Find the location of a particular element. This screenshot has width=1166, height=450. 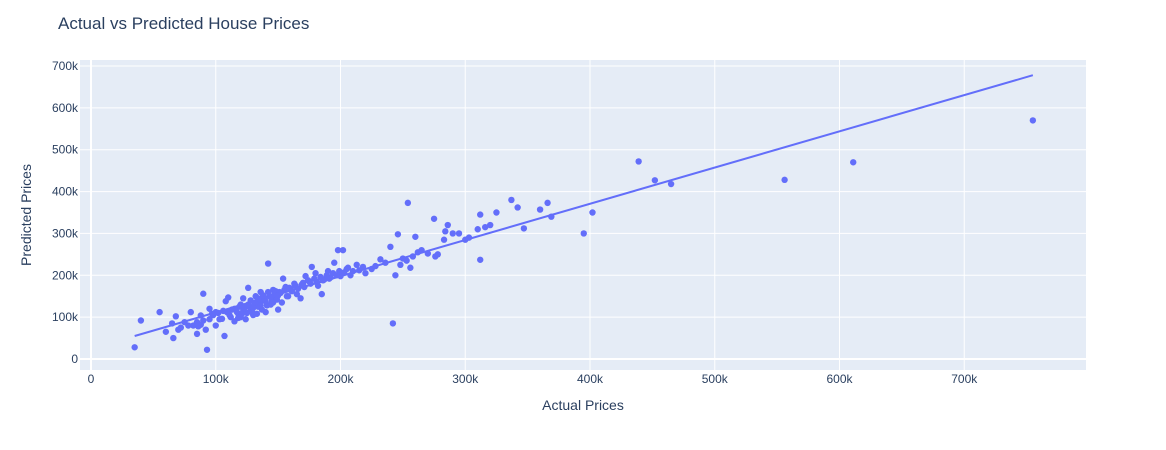

y-tick-label: 600k is located at coordinates (65, 108).